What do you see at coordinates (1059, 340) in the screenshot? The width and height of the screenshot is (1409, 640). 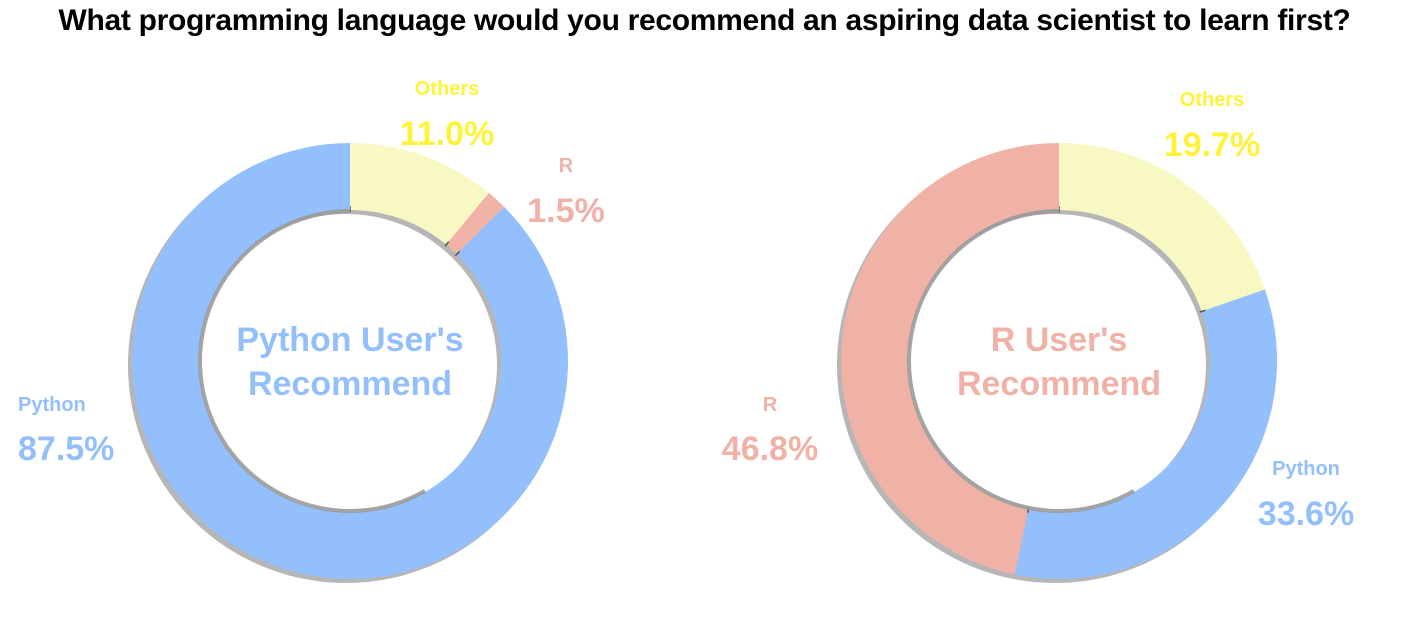 I see `center-label: R User's` at bounding box center [1059, 340].